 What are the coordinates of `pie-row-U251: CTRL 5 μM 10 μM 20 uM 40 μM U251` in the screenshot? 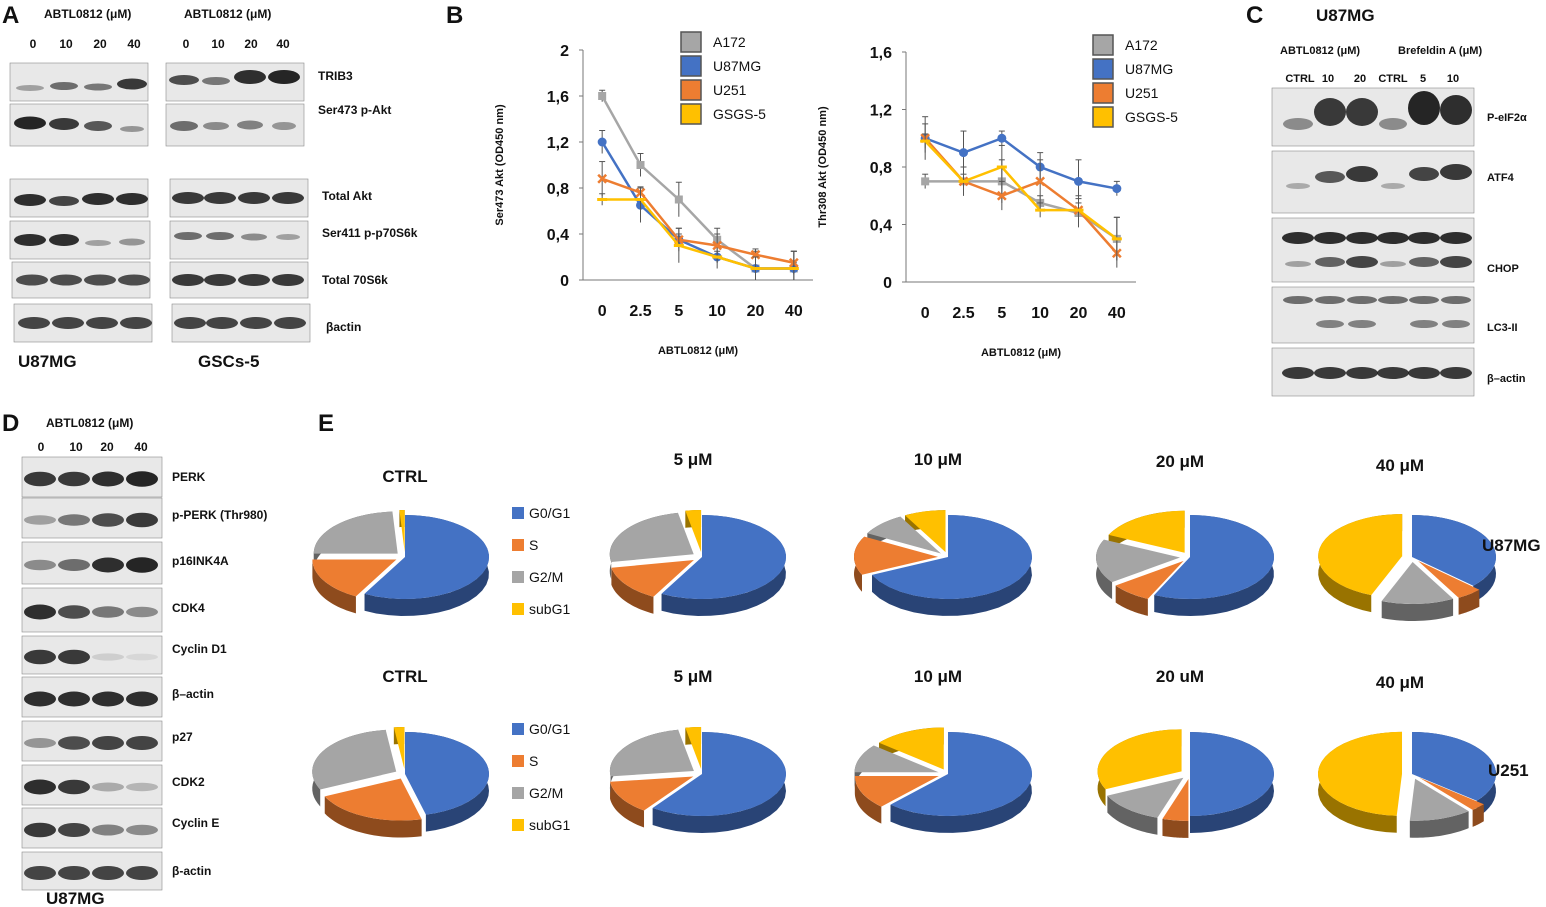 It's located at (920, 752).